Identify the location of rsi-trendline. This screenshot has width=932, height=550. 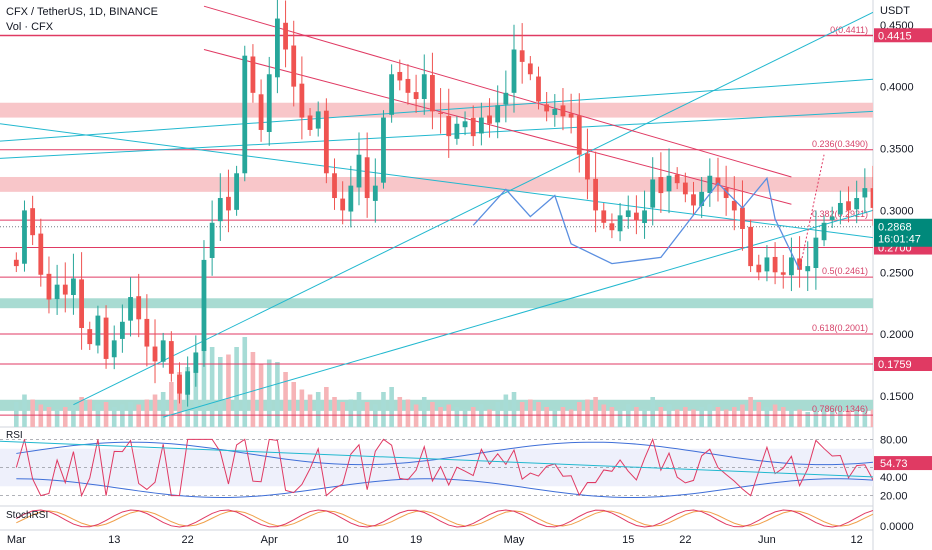
(436, 459).